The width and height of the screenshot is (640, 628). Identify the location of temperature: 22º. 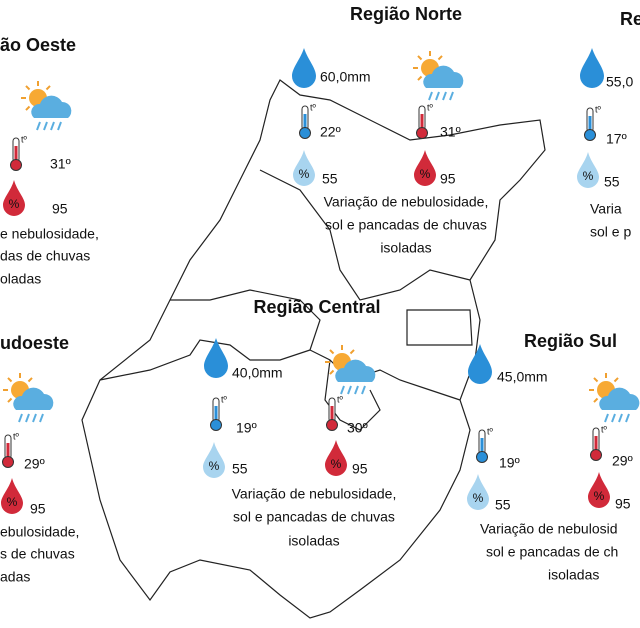
(330, 132).